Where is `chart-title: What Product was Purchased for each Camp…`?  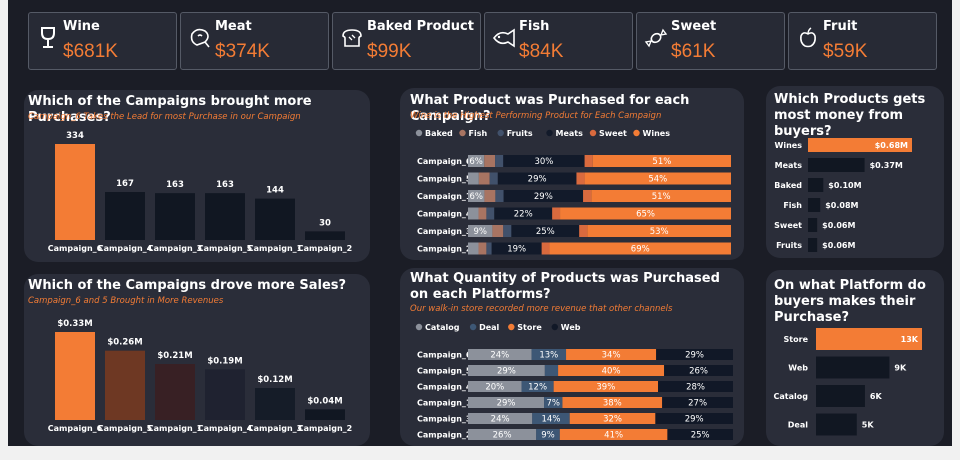 chart-title: What Product was Purchased for each Camp… is located at coordinates (550, 108).